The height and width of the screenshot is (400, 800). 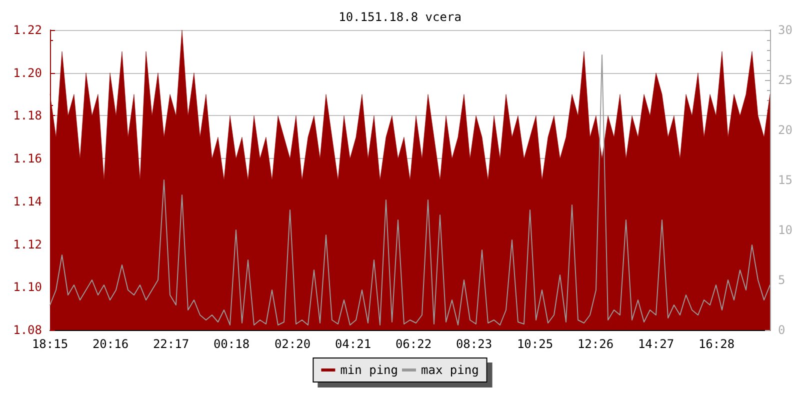 What do you see at coordinates (656, 344) in the screenshot?
I see `x-tick-label: 14:27` at bounding box center [656, 344].